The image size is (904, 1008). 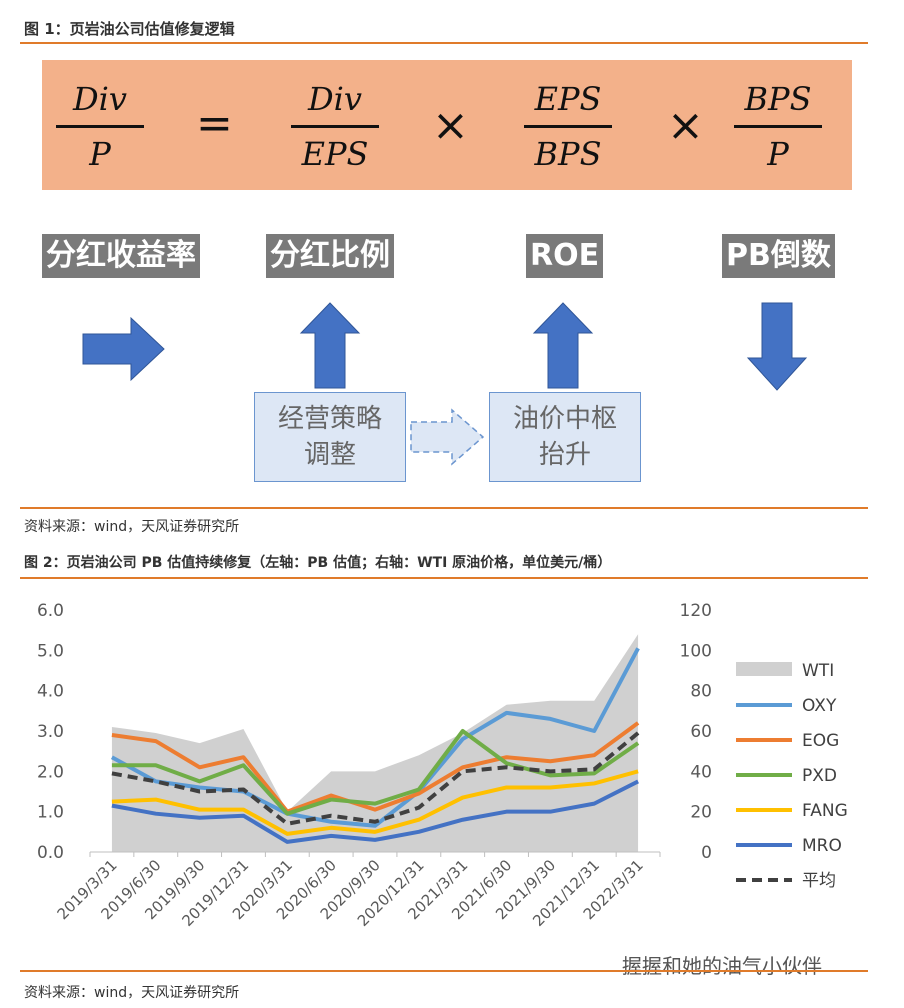 I want to click on left-tick-label: 0.0, so click(x=50, y=853).